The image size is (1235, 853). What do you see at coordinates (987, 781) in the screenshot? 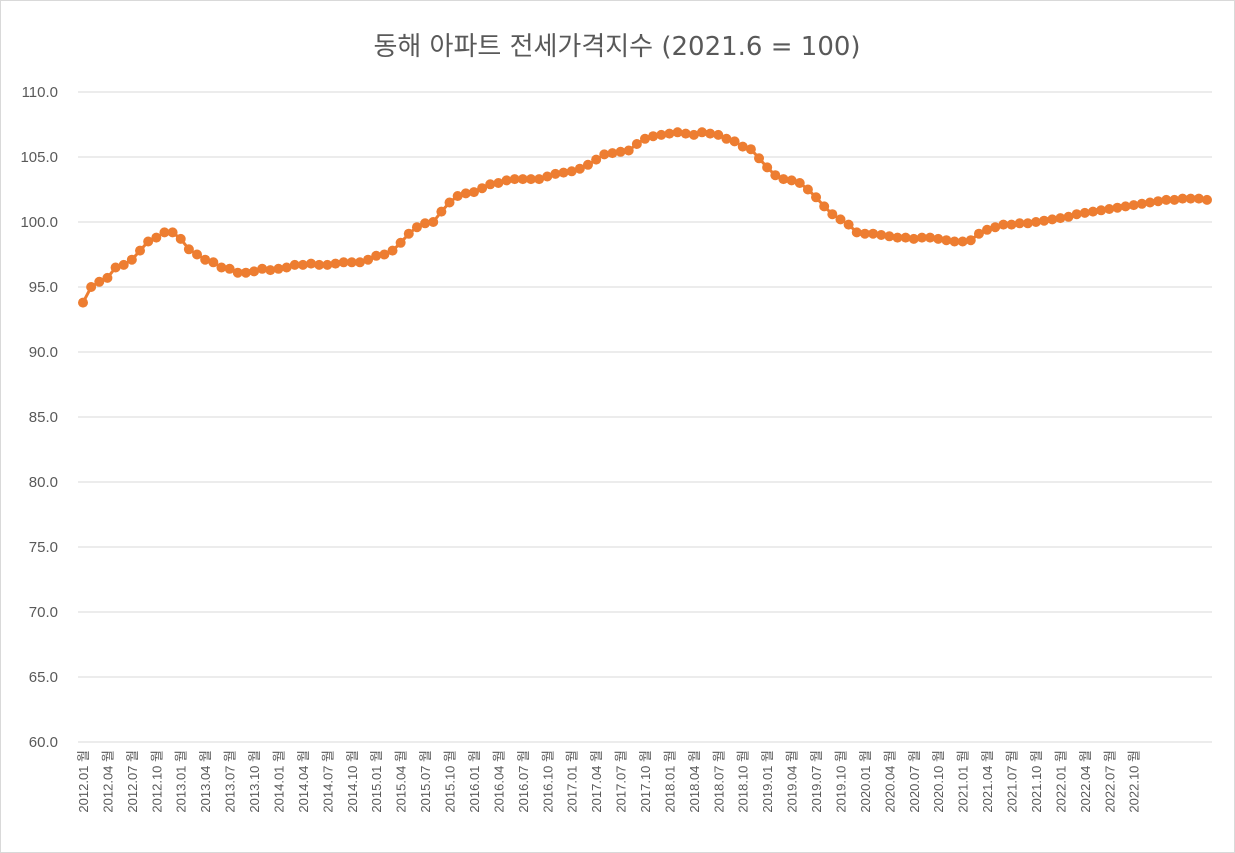
I see `x-tick-label: 2021.04 월` at bounding box center [987, 781].